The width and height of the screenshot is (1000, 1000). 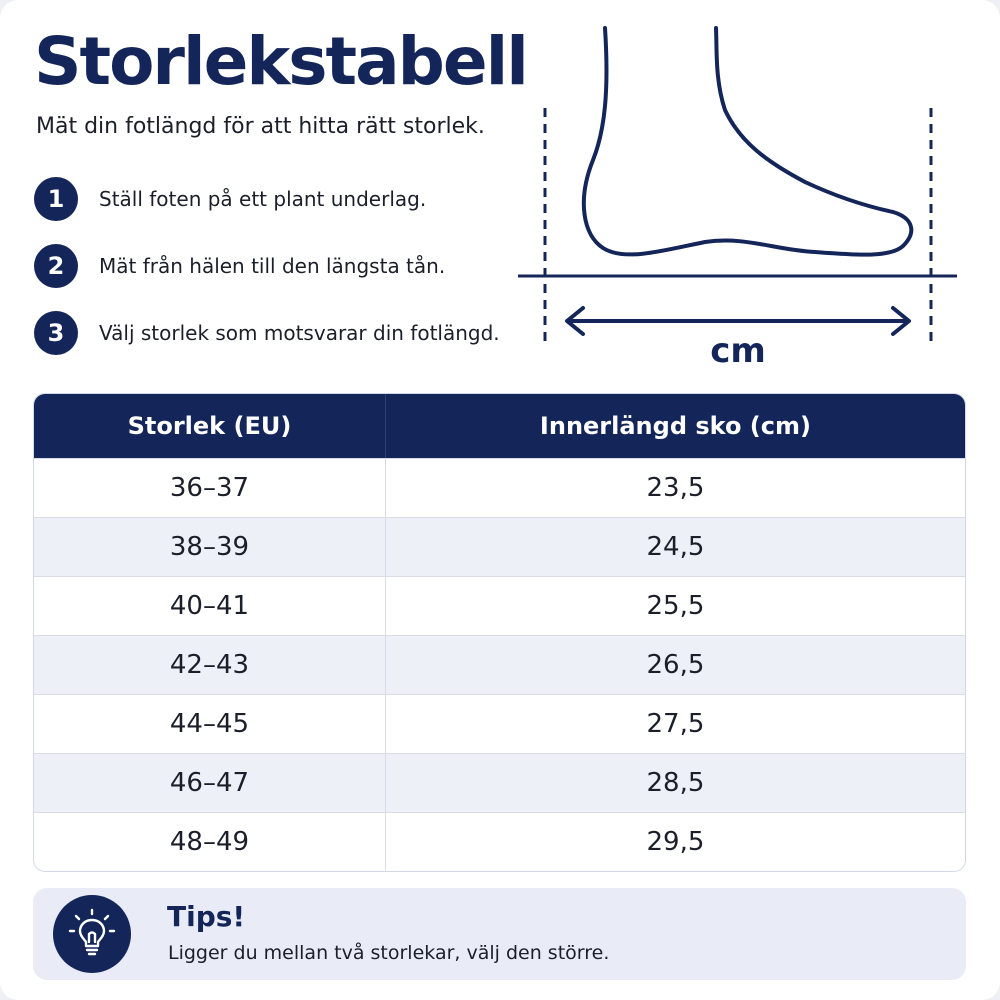 What do you see at coordinates (738, 351) in the screenshot?
I see `unit-label: cm` at bounding box center [738, 351].